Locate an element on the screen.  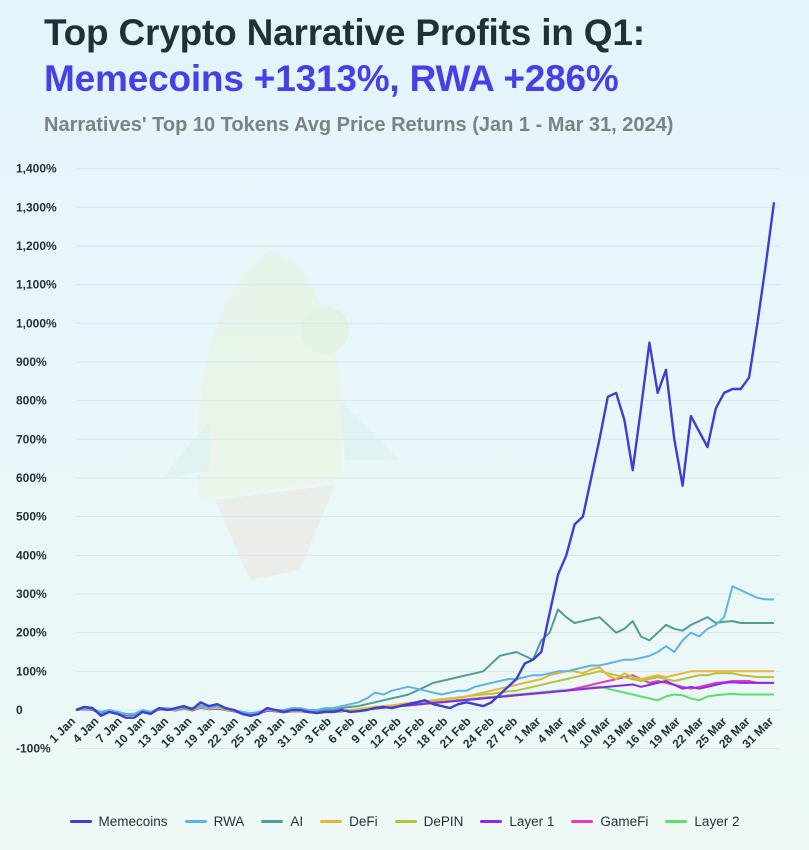
legend-item-rwa: RWA is located at coordinates (214, 821).